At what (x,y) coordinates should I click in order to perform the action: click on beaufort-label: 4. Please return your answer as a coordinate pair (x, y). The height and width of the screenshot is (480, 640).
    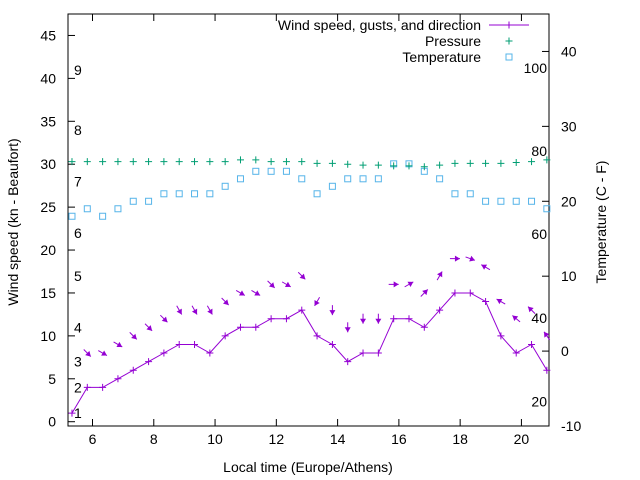
    Looking at the image, I should click on (78, 327).